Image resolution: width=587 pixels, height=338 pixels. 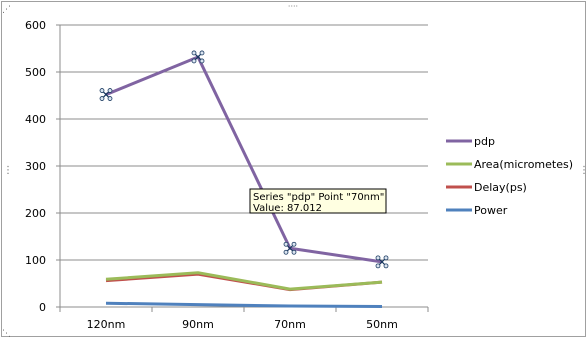 I want to click on legend-entry: pdp, so click(x=470, y=141).